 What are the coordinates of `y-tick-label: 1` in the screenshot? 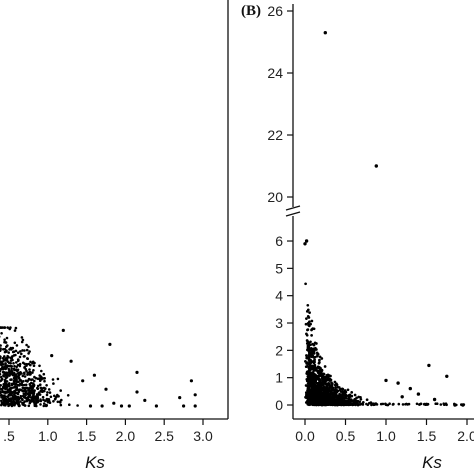 It's located at (279, 378).